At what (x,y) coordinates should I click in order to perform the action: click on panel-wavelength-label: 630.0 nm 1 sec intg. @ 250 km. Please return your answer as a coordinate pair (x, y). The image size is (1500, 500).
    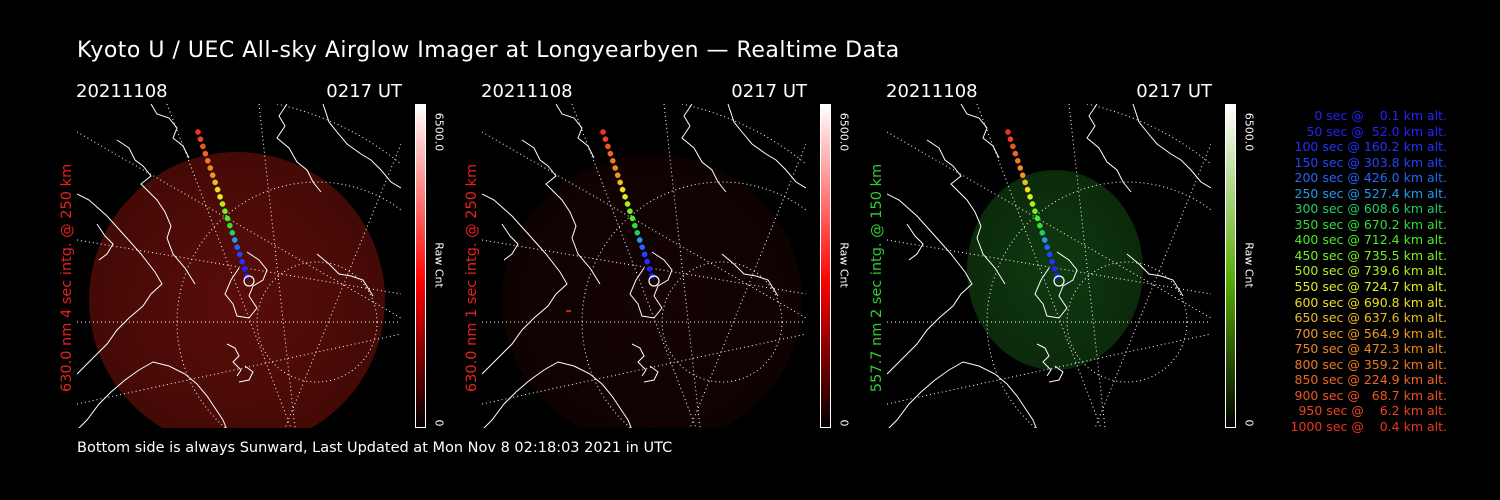
    Looking at the image, I should click on (472, 278).